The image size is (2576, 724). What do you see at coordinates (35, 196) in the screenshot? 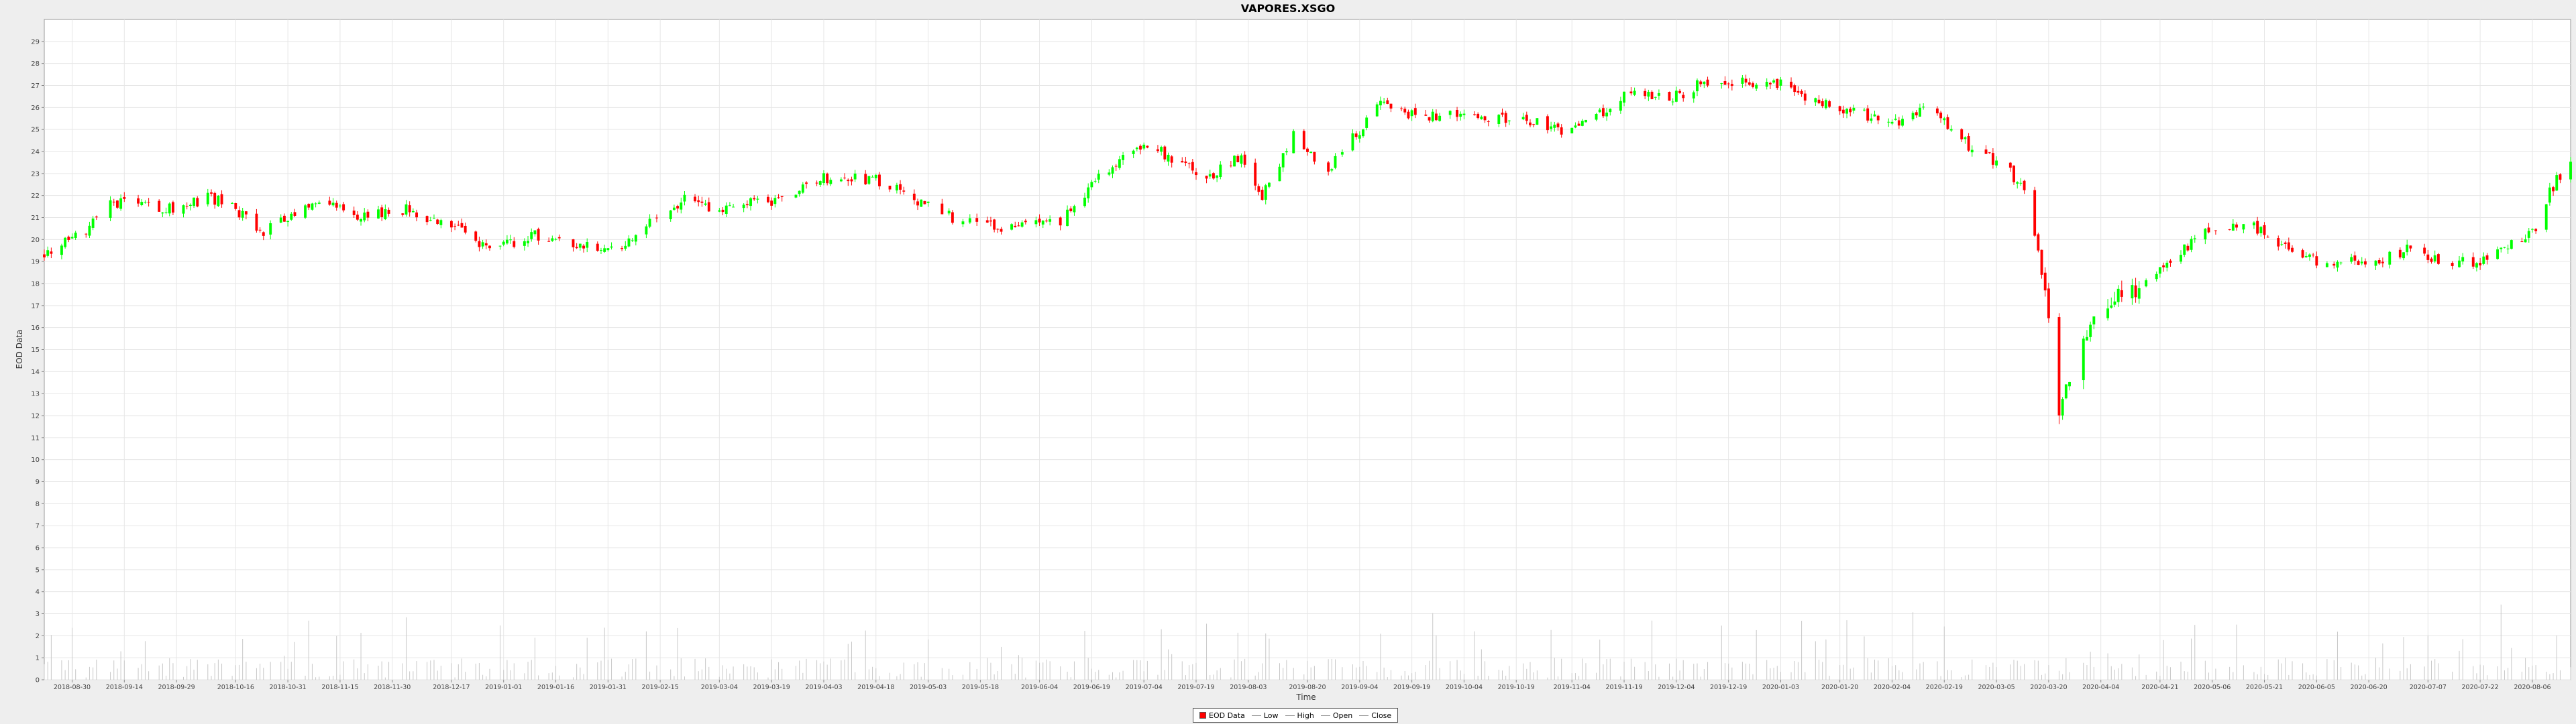
I see `y-tick-label: 22` at bounding box center [35, 196].